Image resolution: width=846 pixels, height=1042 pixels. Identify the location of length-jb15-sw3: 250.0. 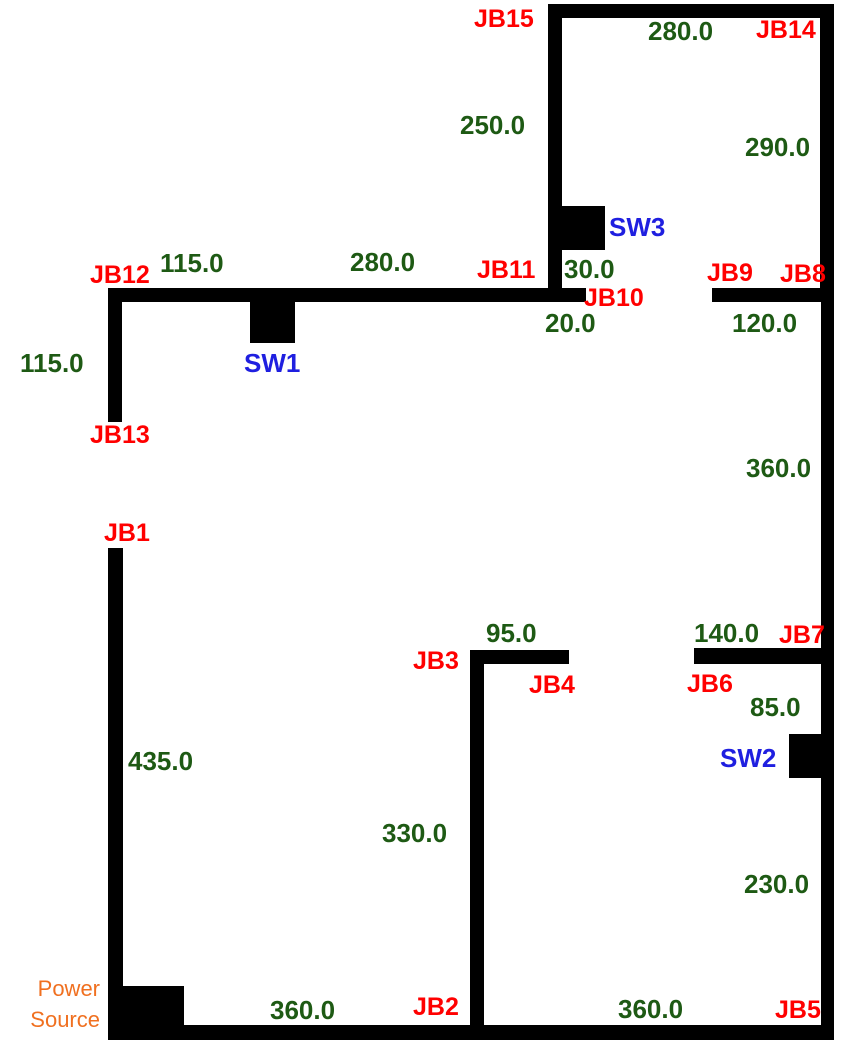
(493, 125).